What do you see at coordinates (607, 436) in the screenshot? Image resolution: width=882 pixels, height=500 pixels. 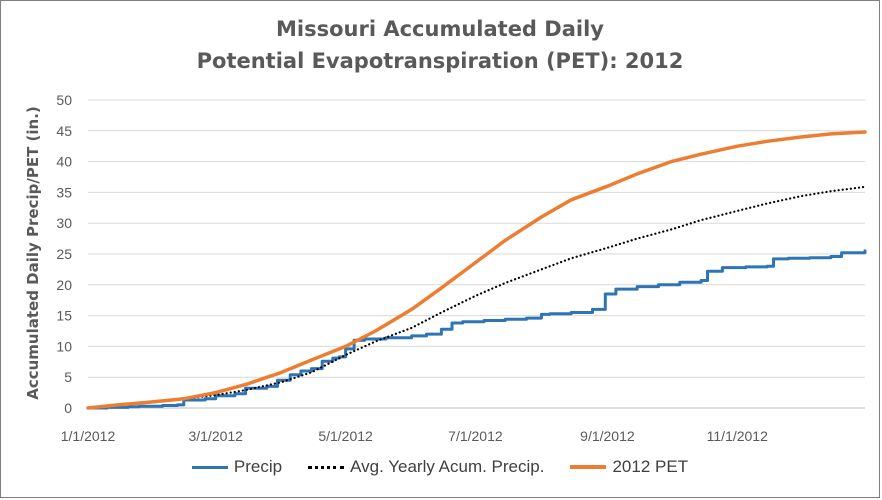 I see `x-tick-label-4: 9/1/2012` at bounding box center [607, 436].